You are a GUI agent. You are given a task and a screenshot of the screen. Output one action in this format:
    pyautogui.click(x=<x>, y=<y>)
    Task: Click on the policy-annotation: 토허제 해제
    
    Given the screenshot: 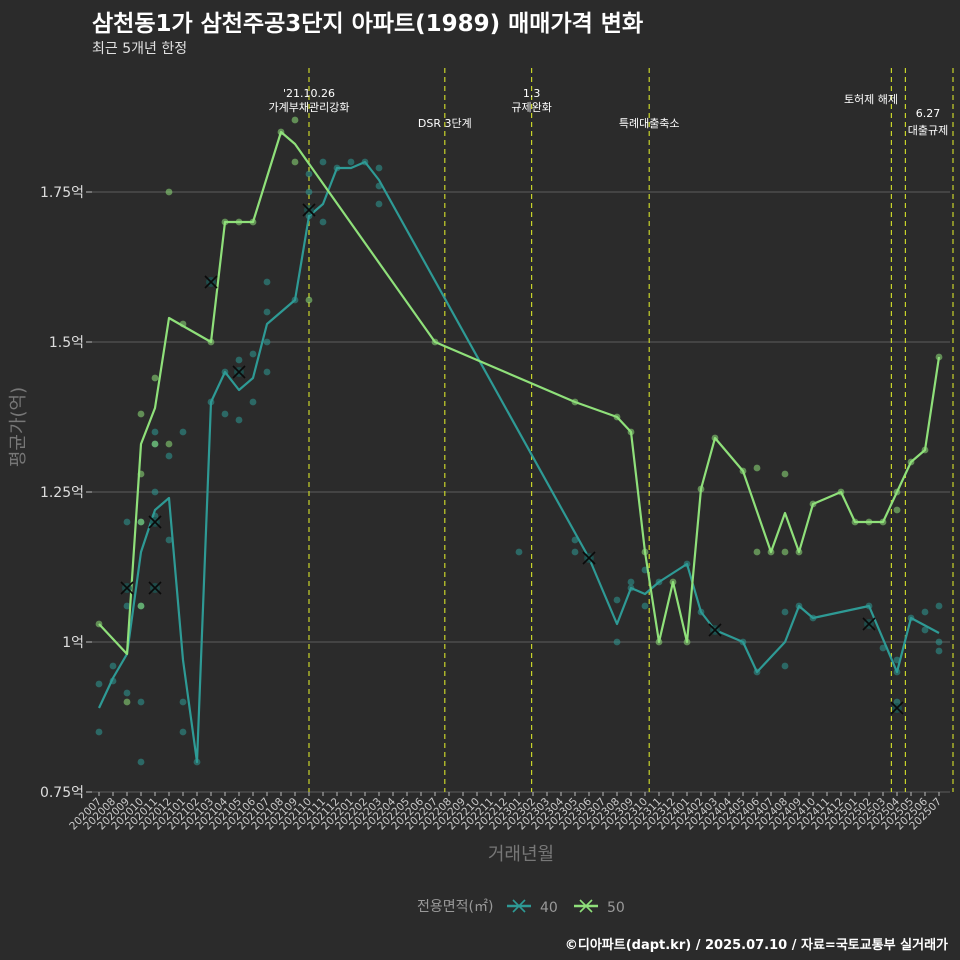 What is the action you would take?
    pyautogui.click(x=871, y=99)
    